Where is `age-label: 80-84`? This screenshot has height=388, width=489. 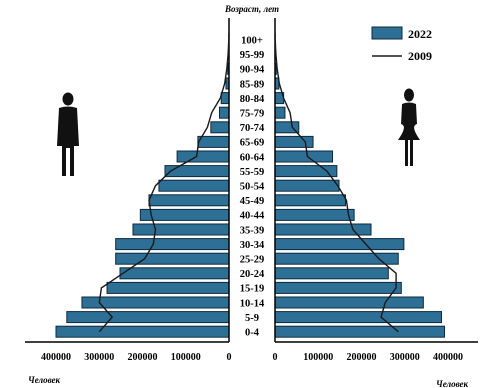 age-label: 80-84 is located at coordinates (252, 99).